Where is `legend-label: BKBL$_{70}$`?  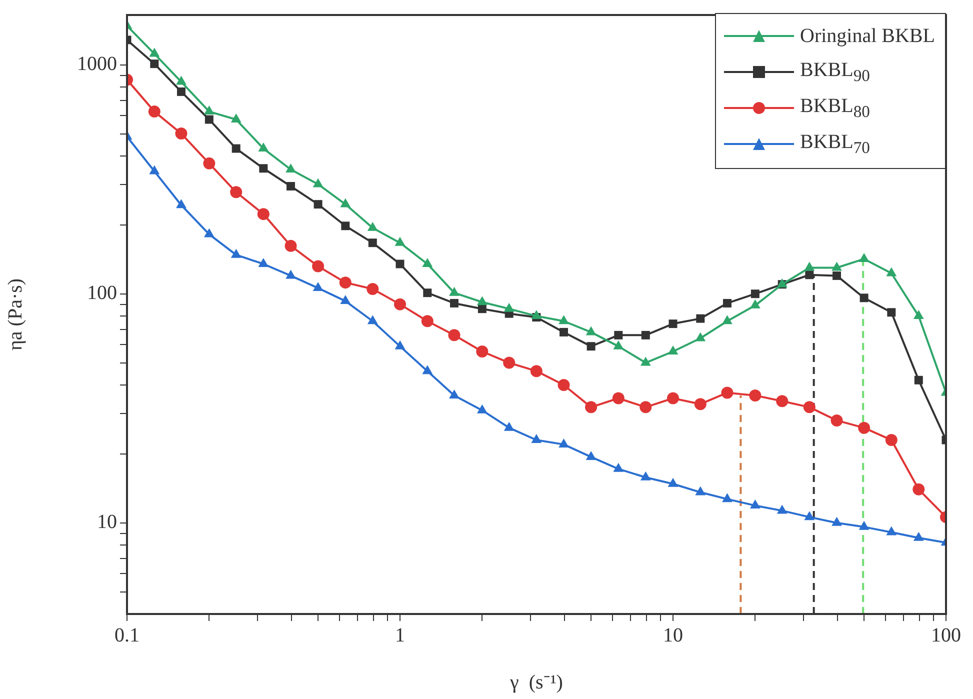
legend-label: BKBL$_{70}$ is located at coordinates (835, 144).